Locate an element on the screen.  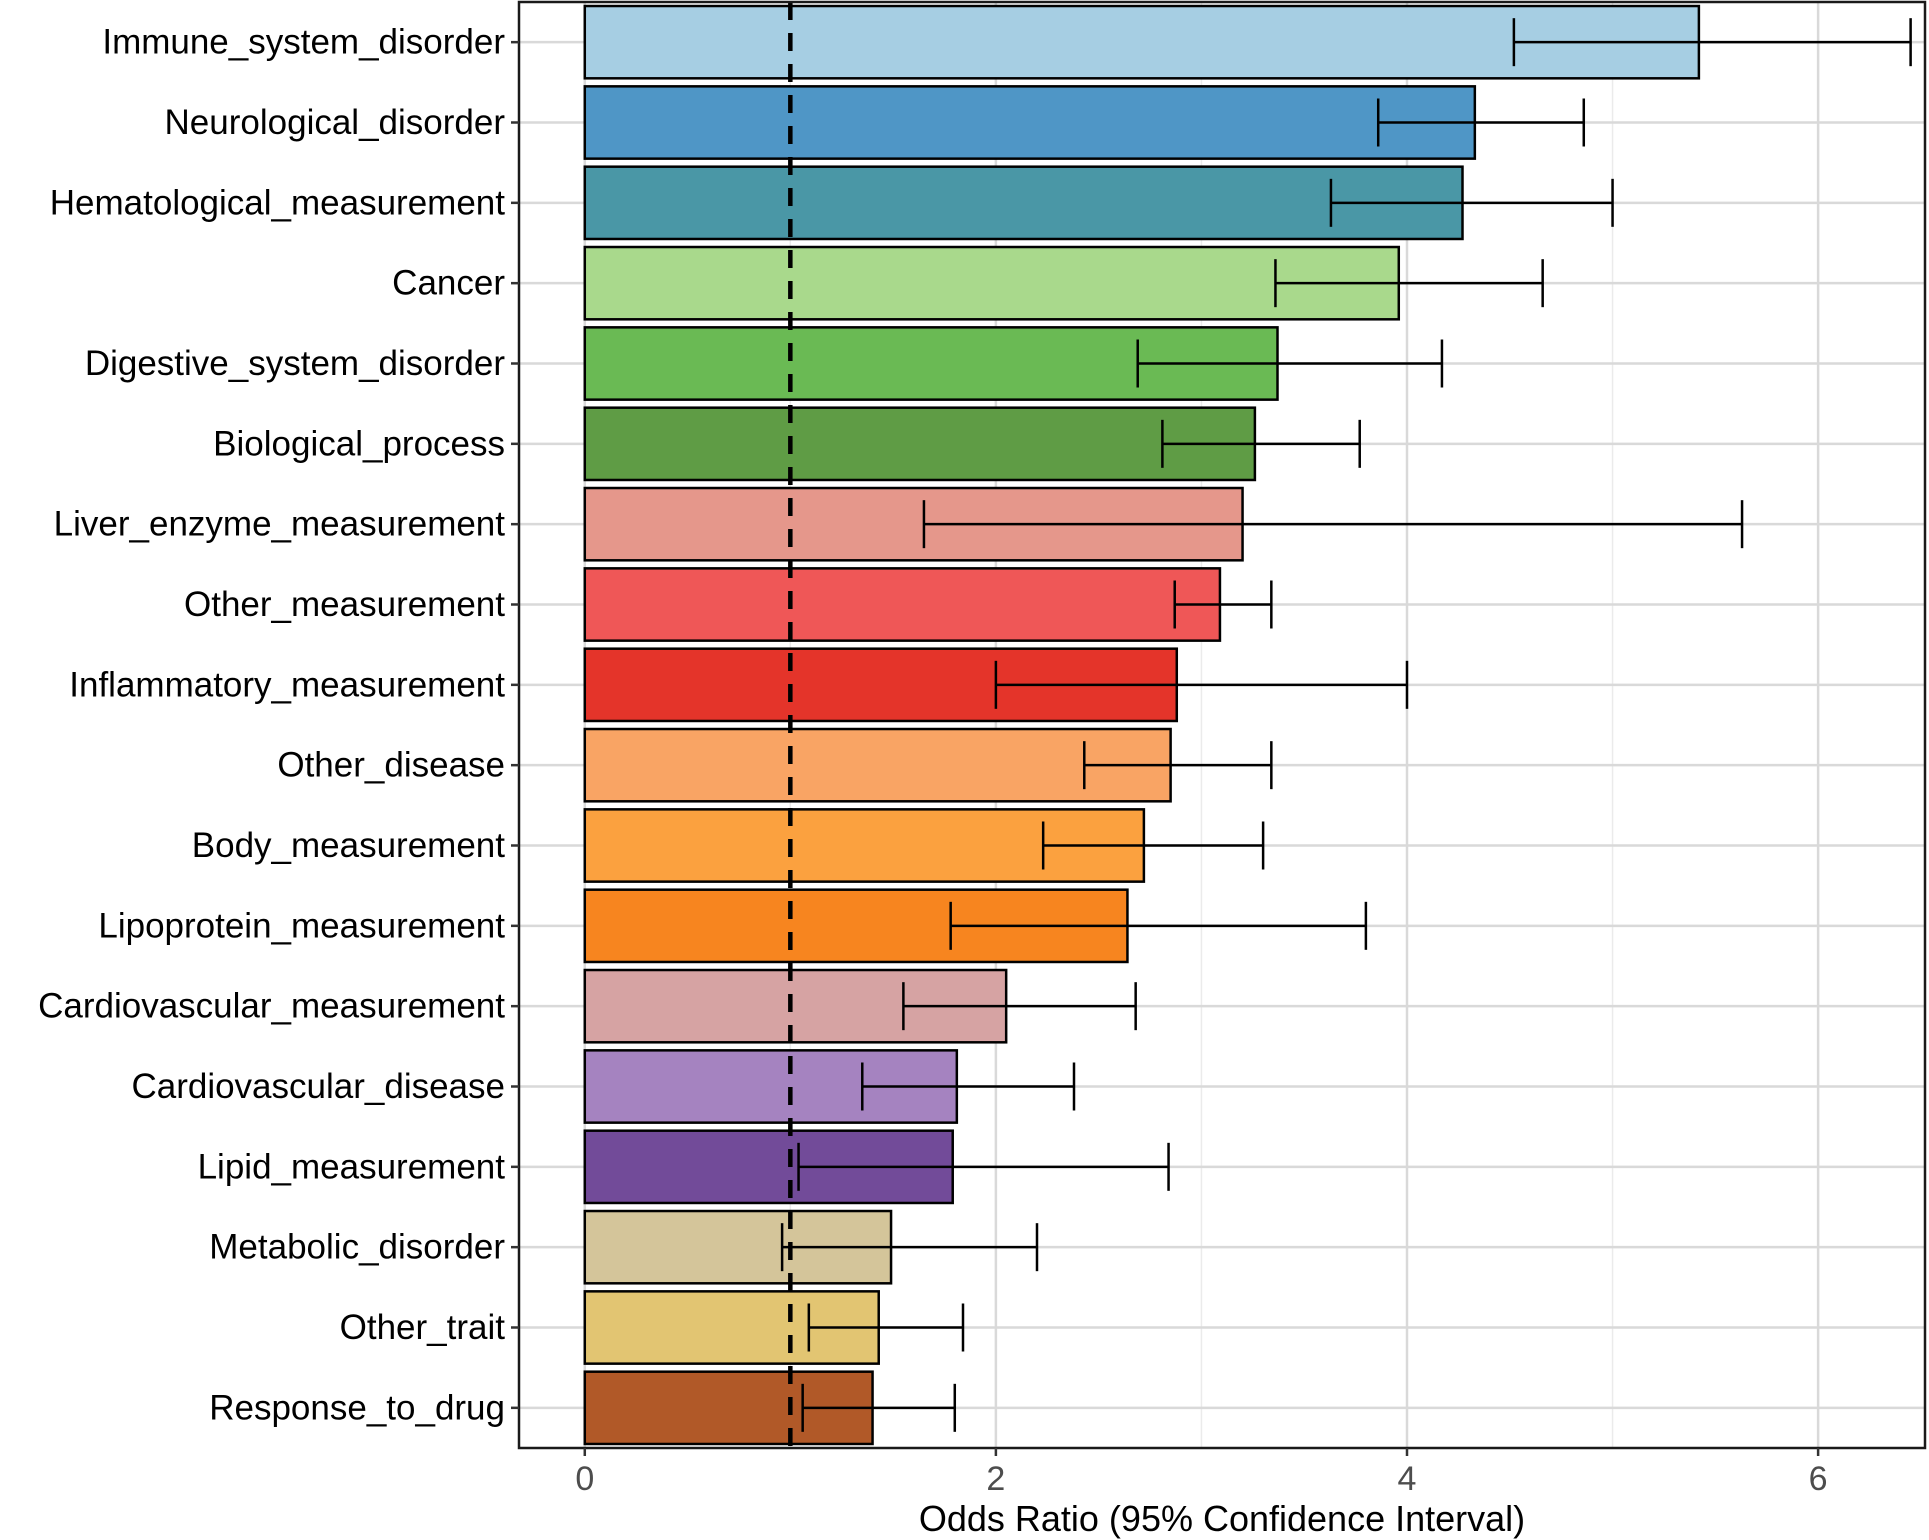
bar-cancer is located at coordinates (992, 283).